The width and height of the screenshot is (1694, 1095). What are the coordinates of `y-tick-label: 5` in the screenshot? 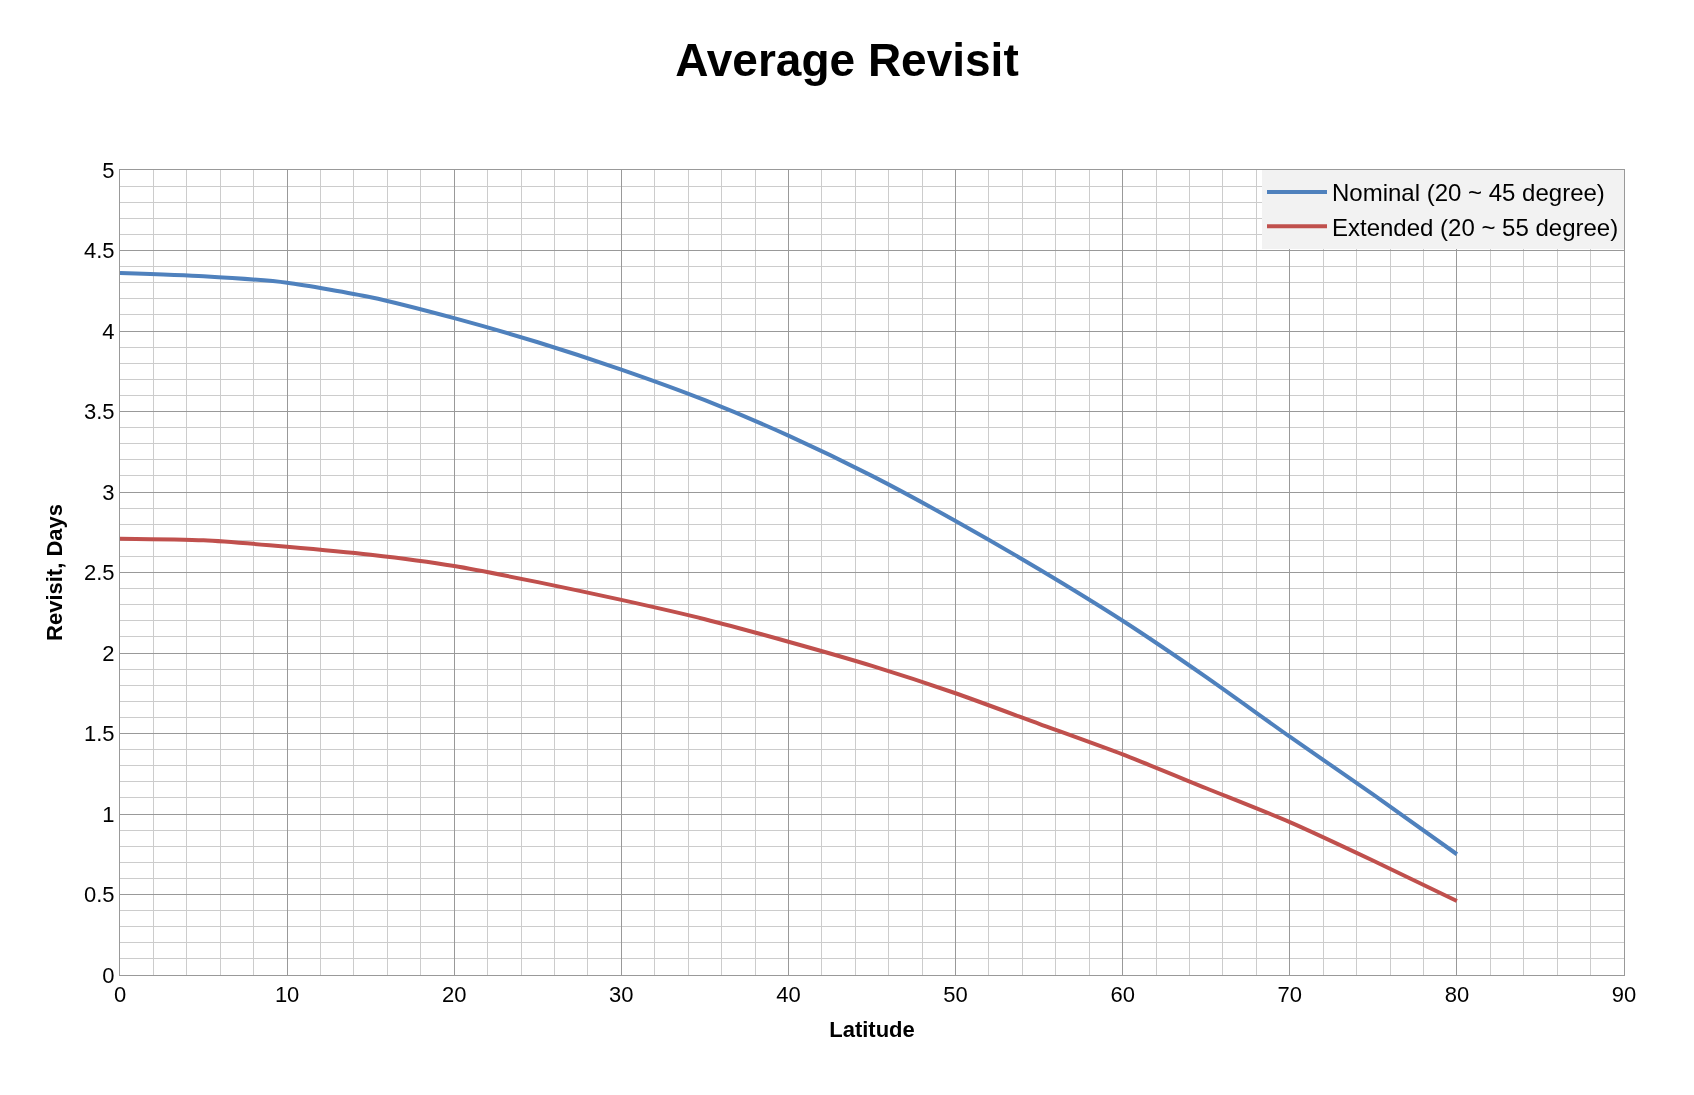 It's located at (108, 170).